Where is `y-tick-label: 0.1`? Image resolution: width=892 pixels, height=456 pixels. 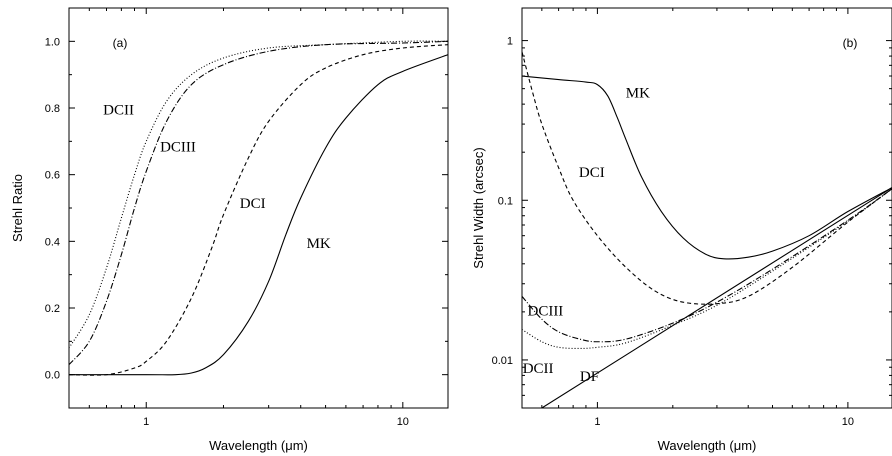
y-tick-label: 0.1 is located at coordinates (505, 201).